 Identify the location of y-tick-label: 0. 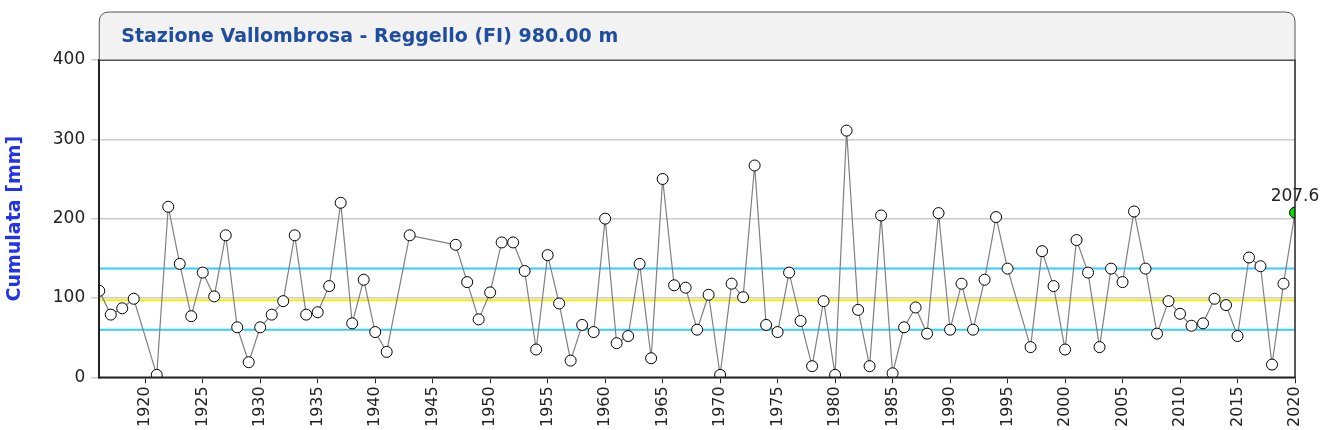
(80, 375).